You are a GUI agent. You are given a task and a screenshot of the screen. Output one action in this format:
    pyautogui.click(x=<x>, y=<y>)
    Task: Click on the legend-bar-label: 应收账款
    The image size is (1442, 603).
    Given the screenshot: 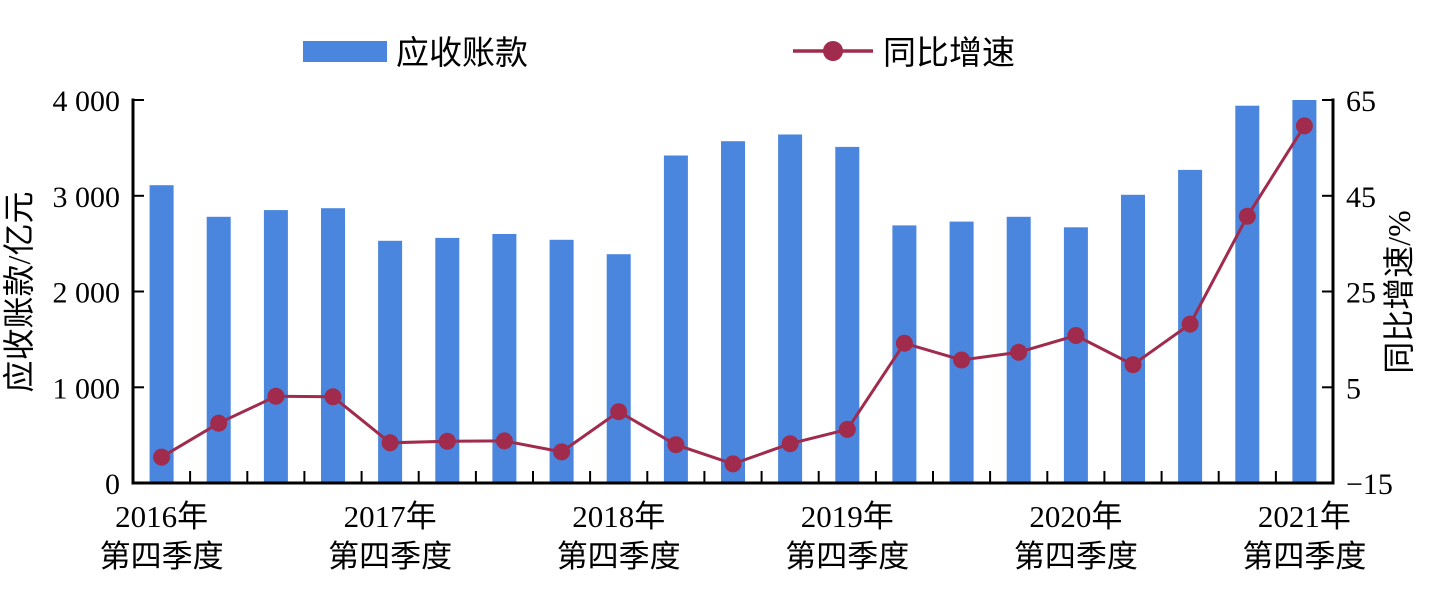 What is the action you would take?
    pyautogui.click(x=462, y=53)
    